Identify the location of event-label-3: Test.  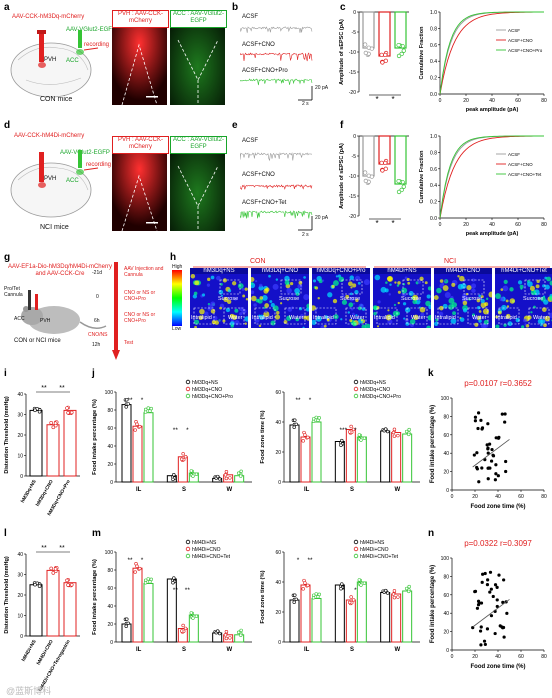
(129, 343).